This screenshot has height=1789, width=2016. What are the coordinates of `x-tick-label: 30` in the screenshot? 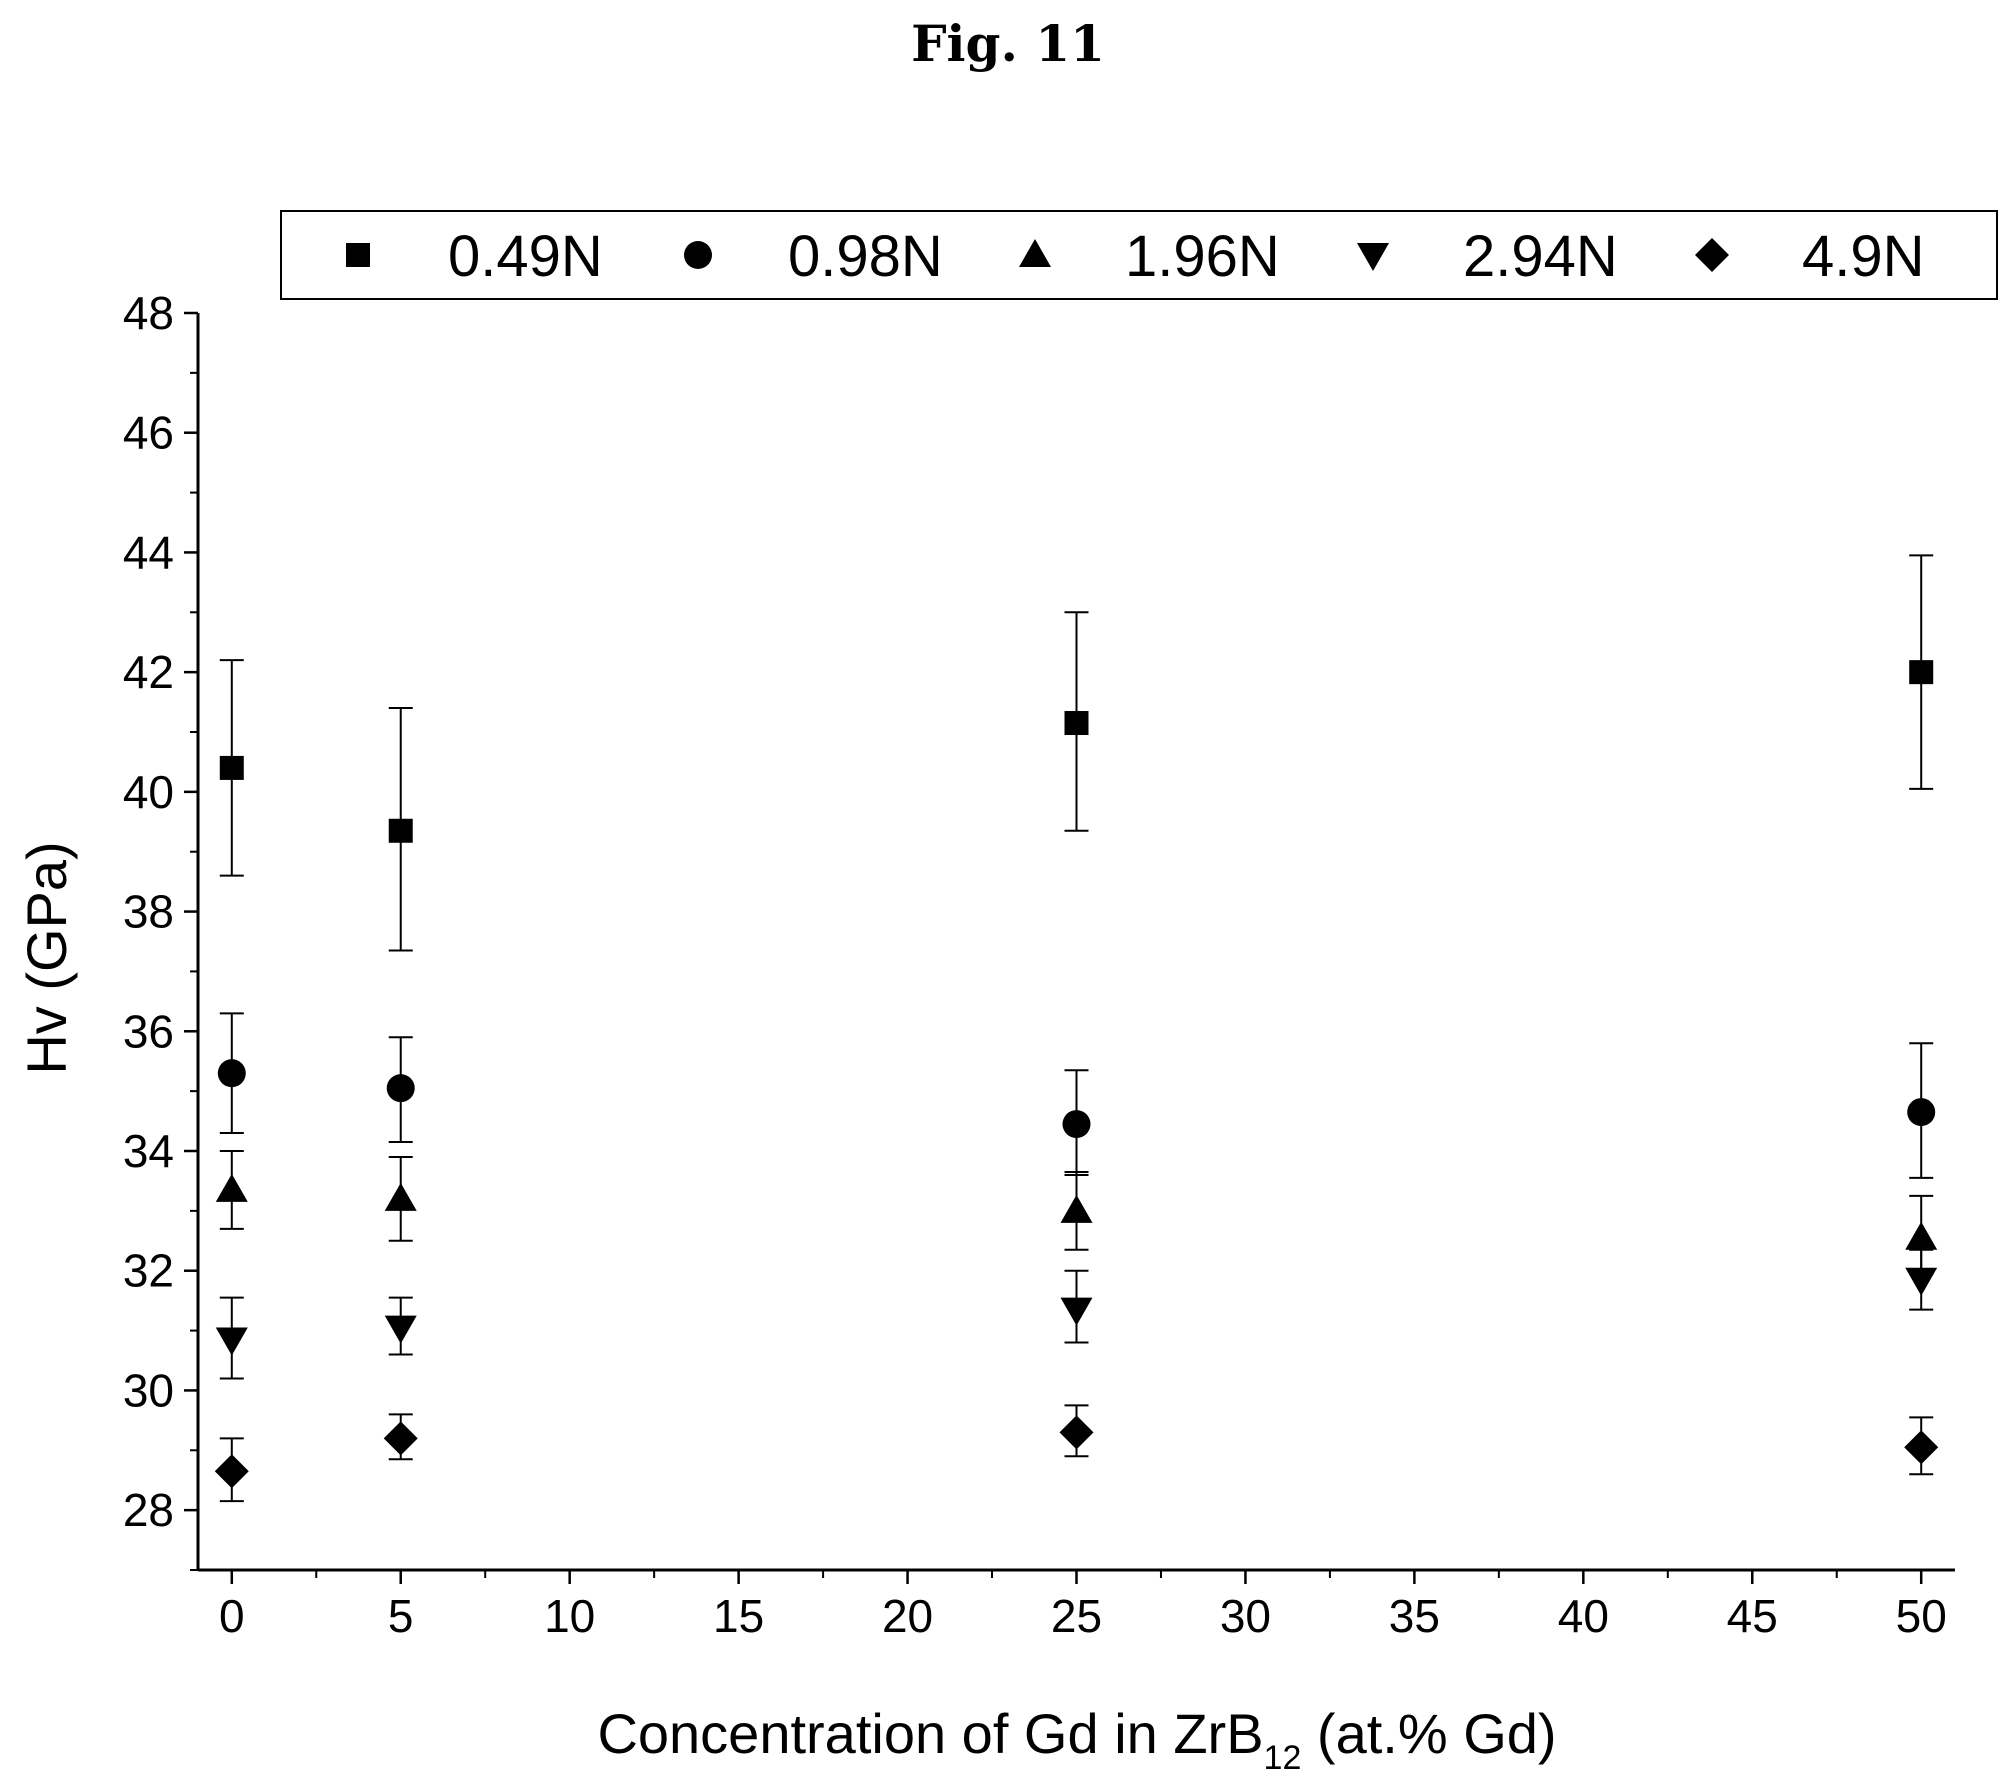 It's located at (1245, 1616).